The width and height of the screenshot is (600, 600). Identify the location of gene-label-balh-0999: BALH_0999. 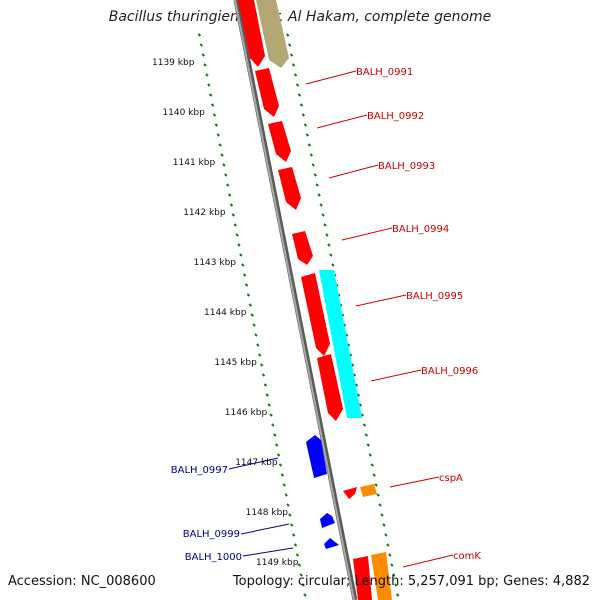
(211, 534).